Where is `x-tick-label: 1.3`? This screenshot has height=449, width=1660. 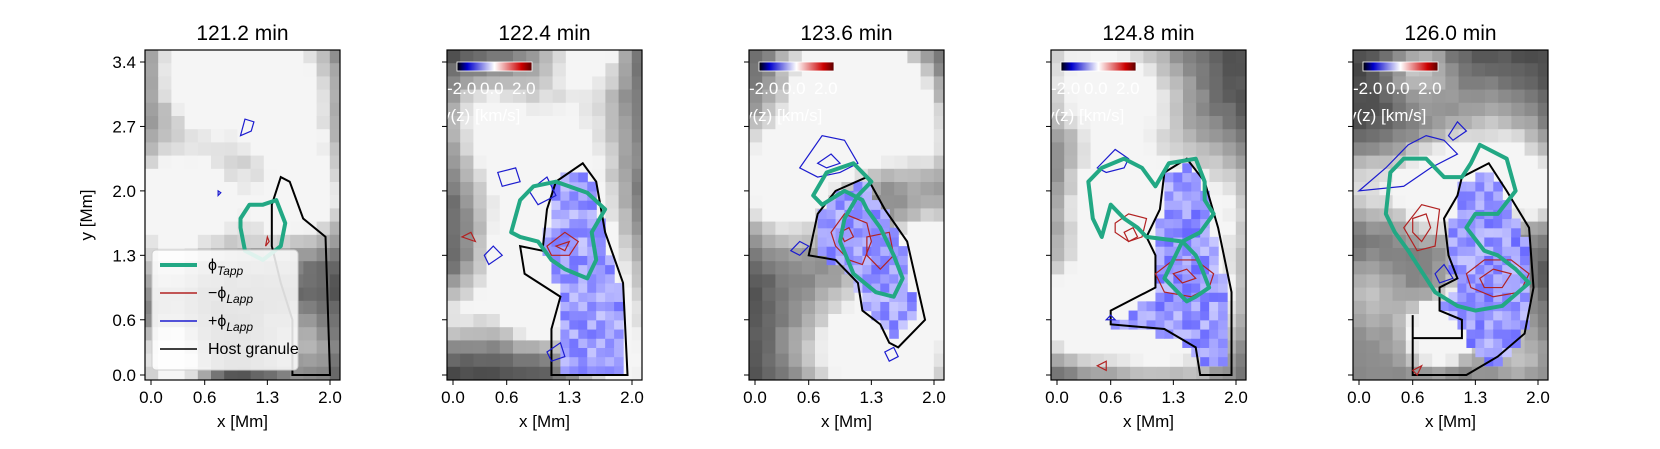
x-tick-label: 1.3 is located at coordinates (1174, 397).